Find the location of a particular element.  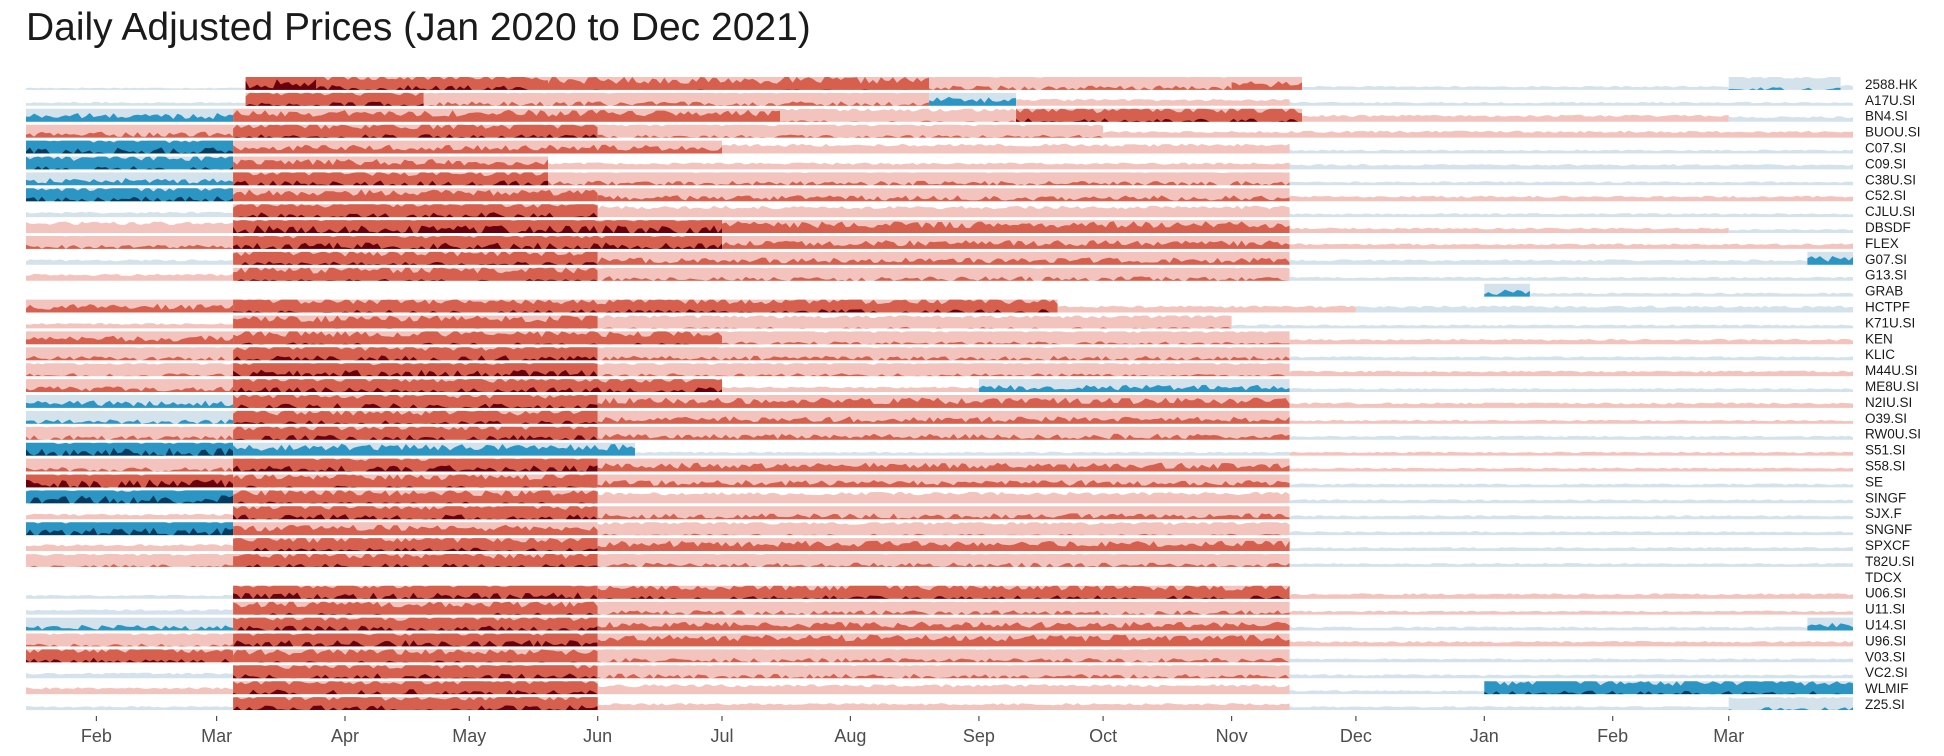

x-tick-label: Mar is located at coordinates (1728, 736).